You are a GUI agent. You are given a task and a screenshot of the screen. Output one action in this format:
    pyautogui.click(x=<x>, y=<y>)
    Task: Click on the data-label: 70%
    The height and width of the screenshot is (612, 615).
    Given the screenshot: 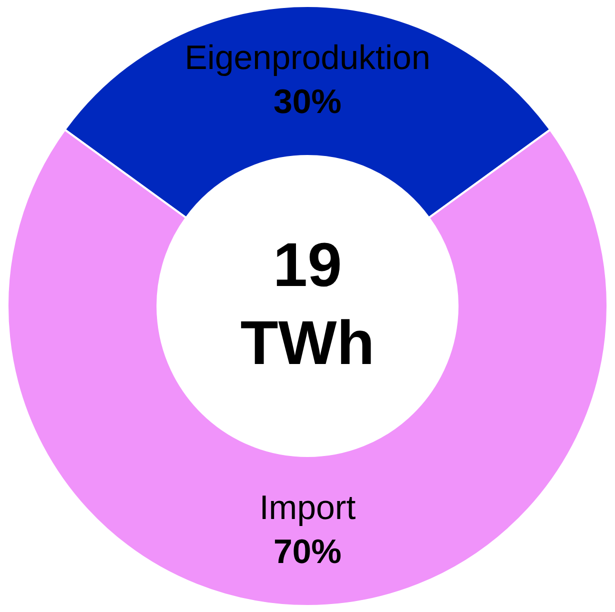 What is the action you would take?
    pyautogui.click(x=307, y=552)
    